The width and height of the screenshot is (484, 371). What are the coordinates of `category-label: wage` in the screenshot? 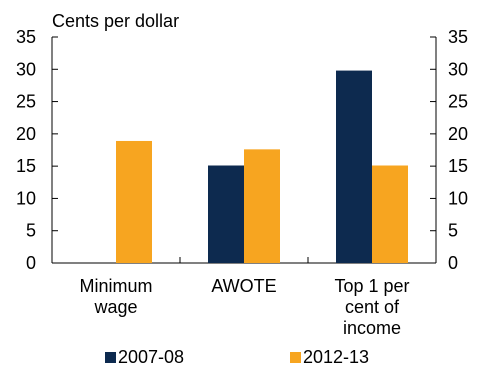 It's located at (115, 307).